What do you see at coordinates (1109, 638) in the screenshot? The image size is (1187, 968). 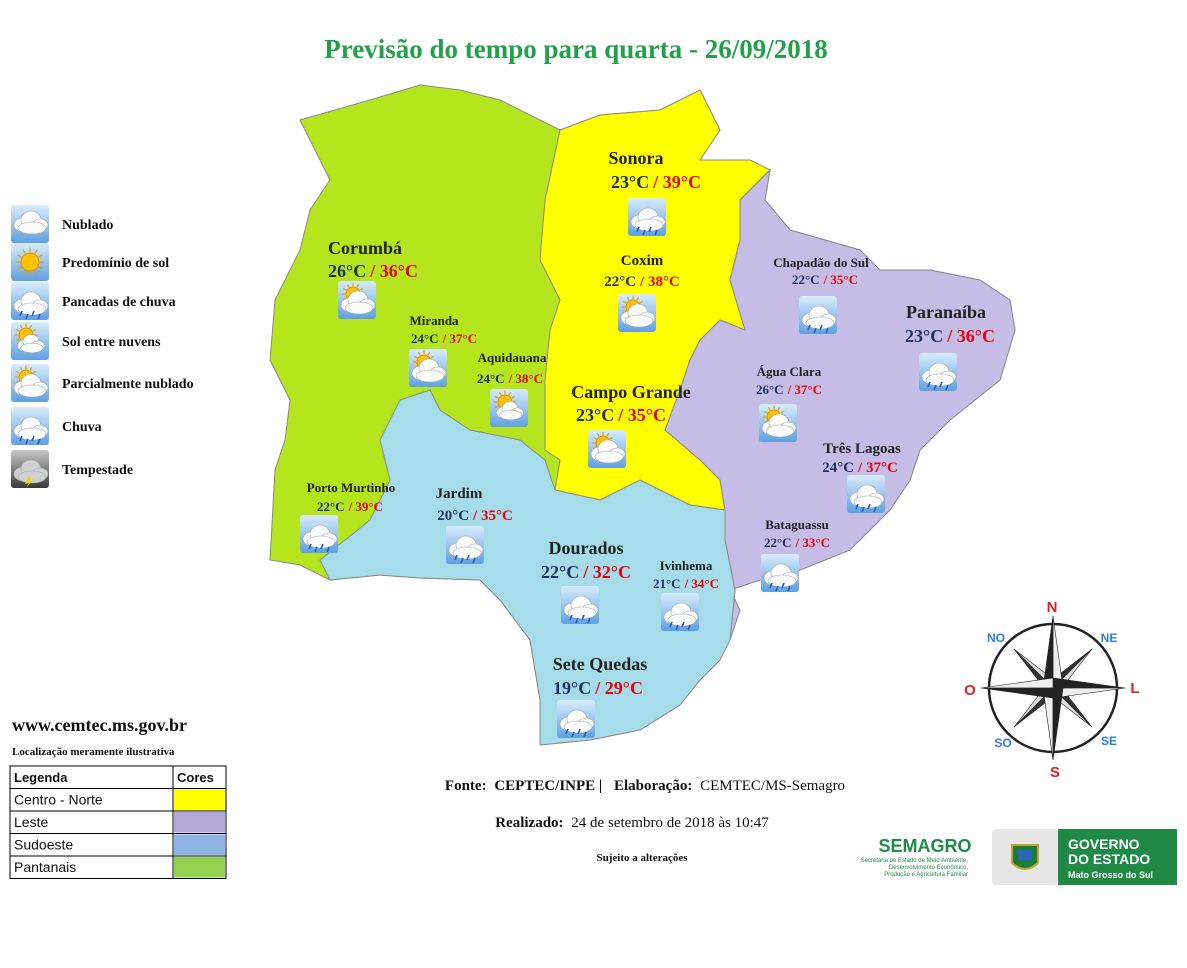 I see `compass-label: NE` at bounding box center [1109, 638].